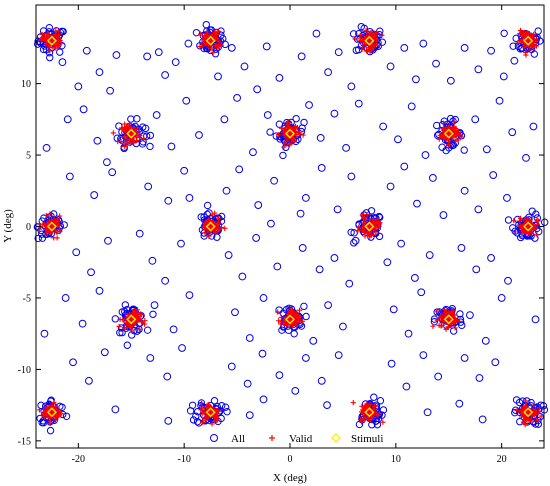  What do you see at coordinates (502, 459) in the screenshot?
I see `x-tick-label: 20` at bounding box center [502, 459].